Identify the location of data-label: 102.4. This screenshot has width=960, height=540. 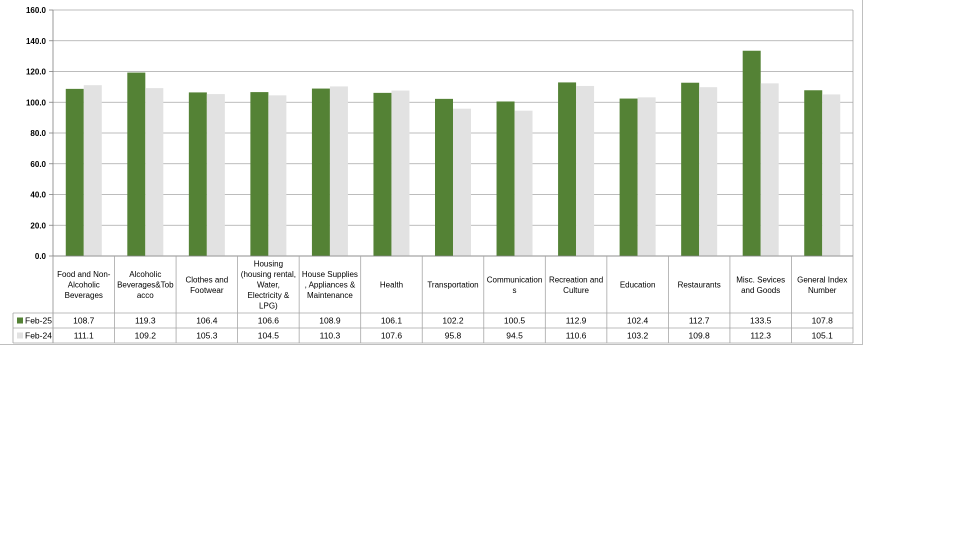
(638, 321).